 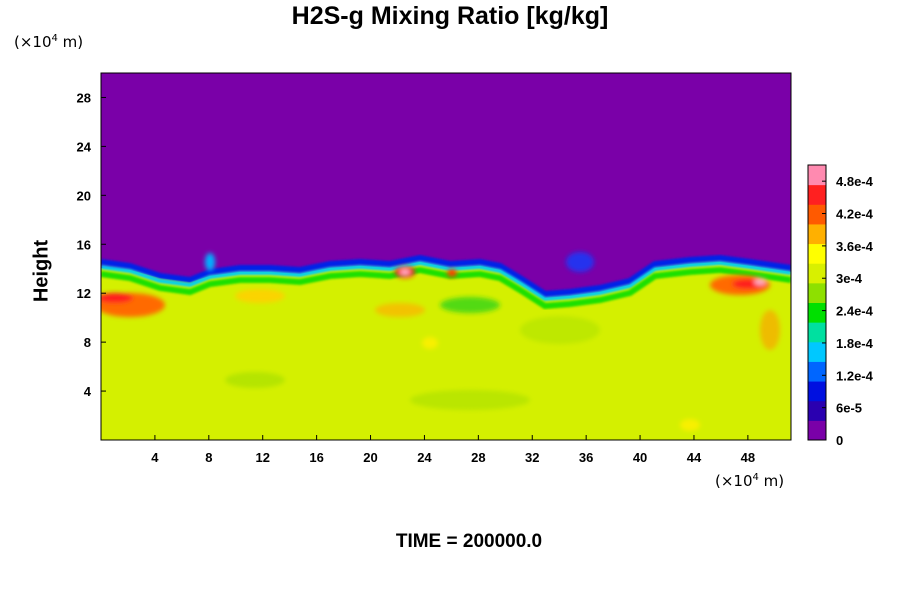 I want to click on y-tick-label: 16, so click(x=84, y=244).